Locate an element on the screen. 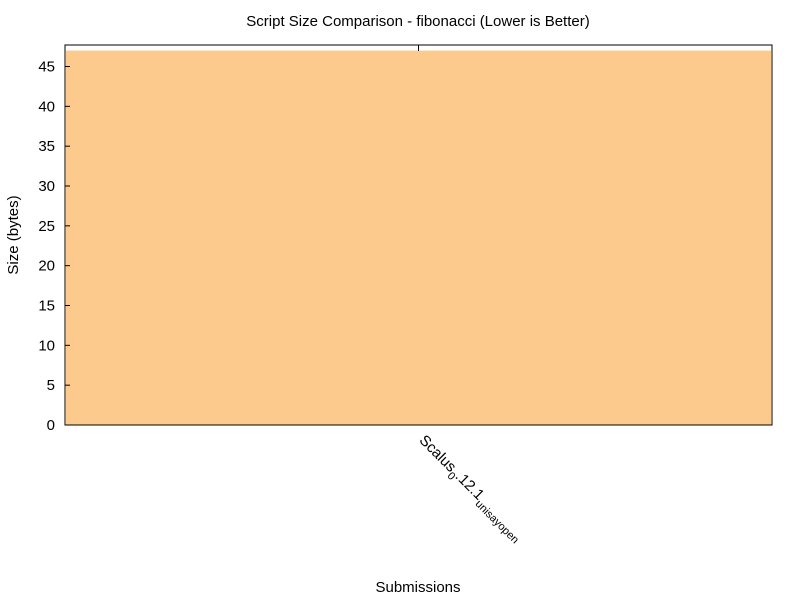  y-tick-label: 0 is located at coordinates (51, 425).